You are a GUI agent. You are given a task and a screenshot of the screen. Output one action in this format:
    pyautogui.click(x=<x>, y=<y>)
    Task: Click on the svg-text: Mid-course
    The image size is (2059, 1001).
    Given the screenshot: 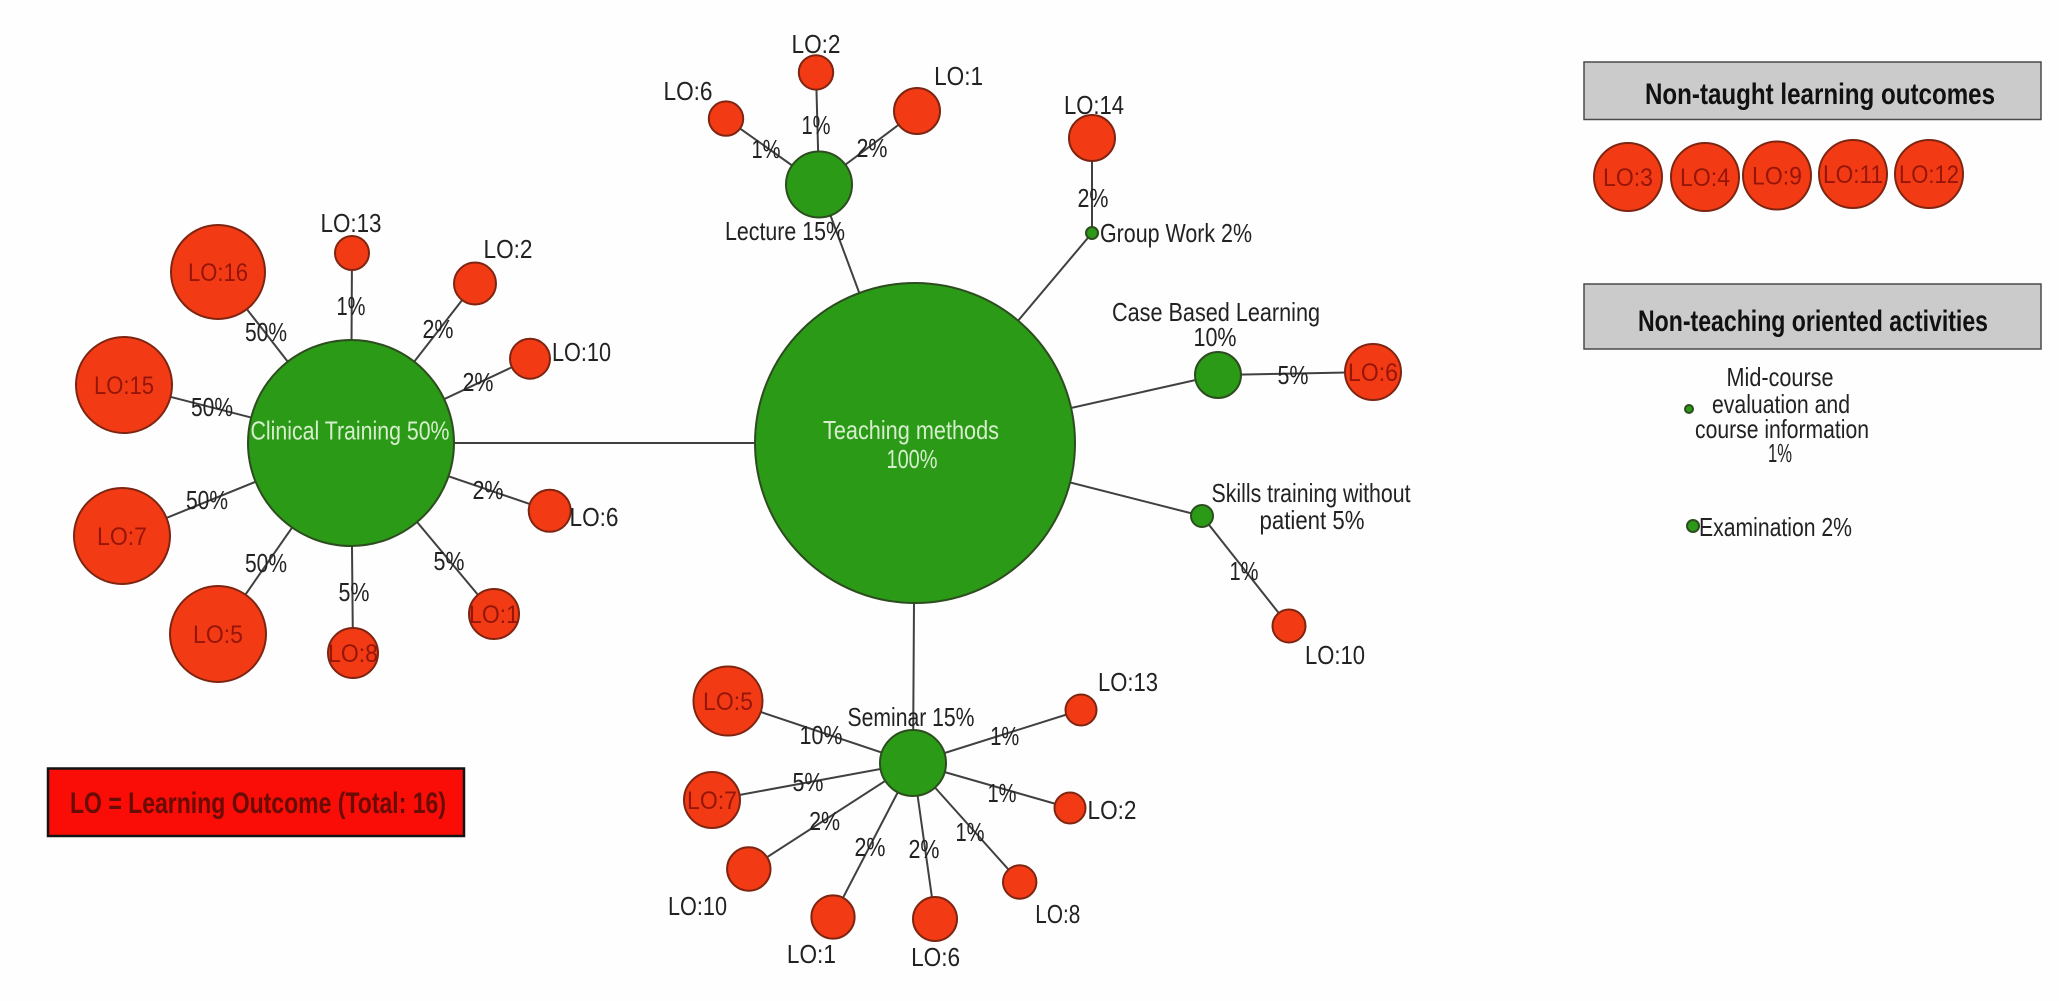 What is the action you would take?
    pyautogui.click(x=1780, y=377)
    